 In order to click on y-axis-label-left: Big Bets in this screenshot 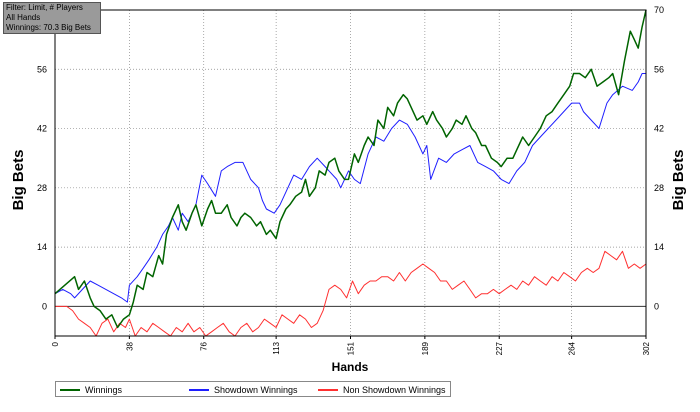, I will do `click(18, 180)`.